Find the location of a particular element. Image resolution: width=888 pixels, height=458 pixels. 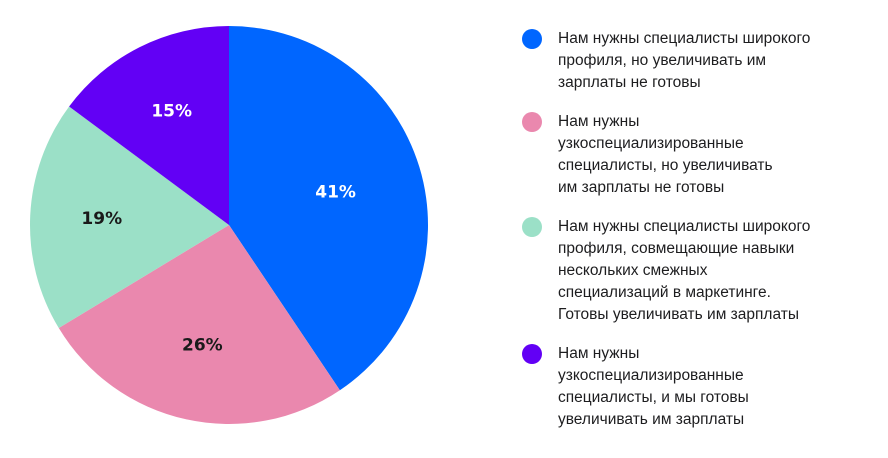

slice-percent-label: 41% is located at coordinates (335, 193).